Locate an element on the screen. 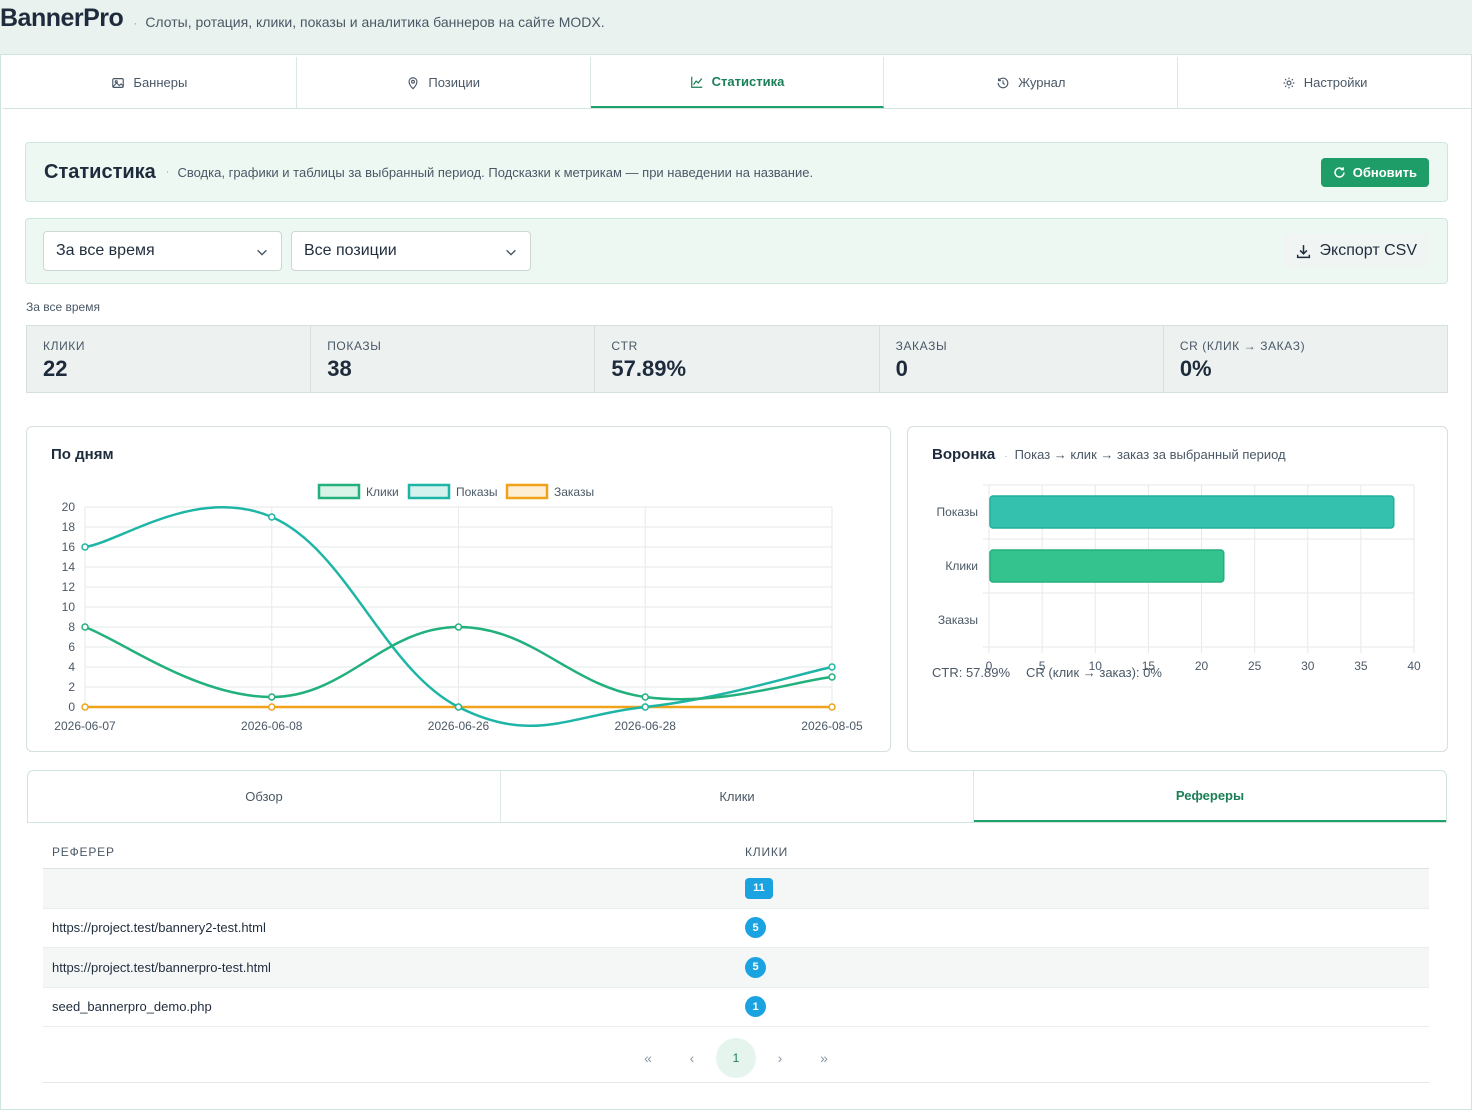  table-row: seed_bannerpro_demo.php 1 is located at coordinates (736, 1007).